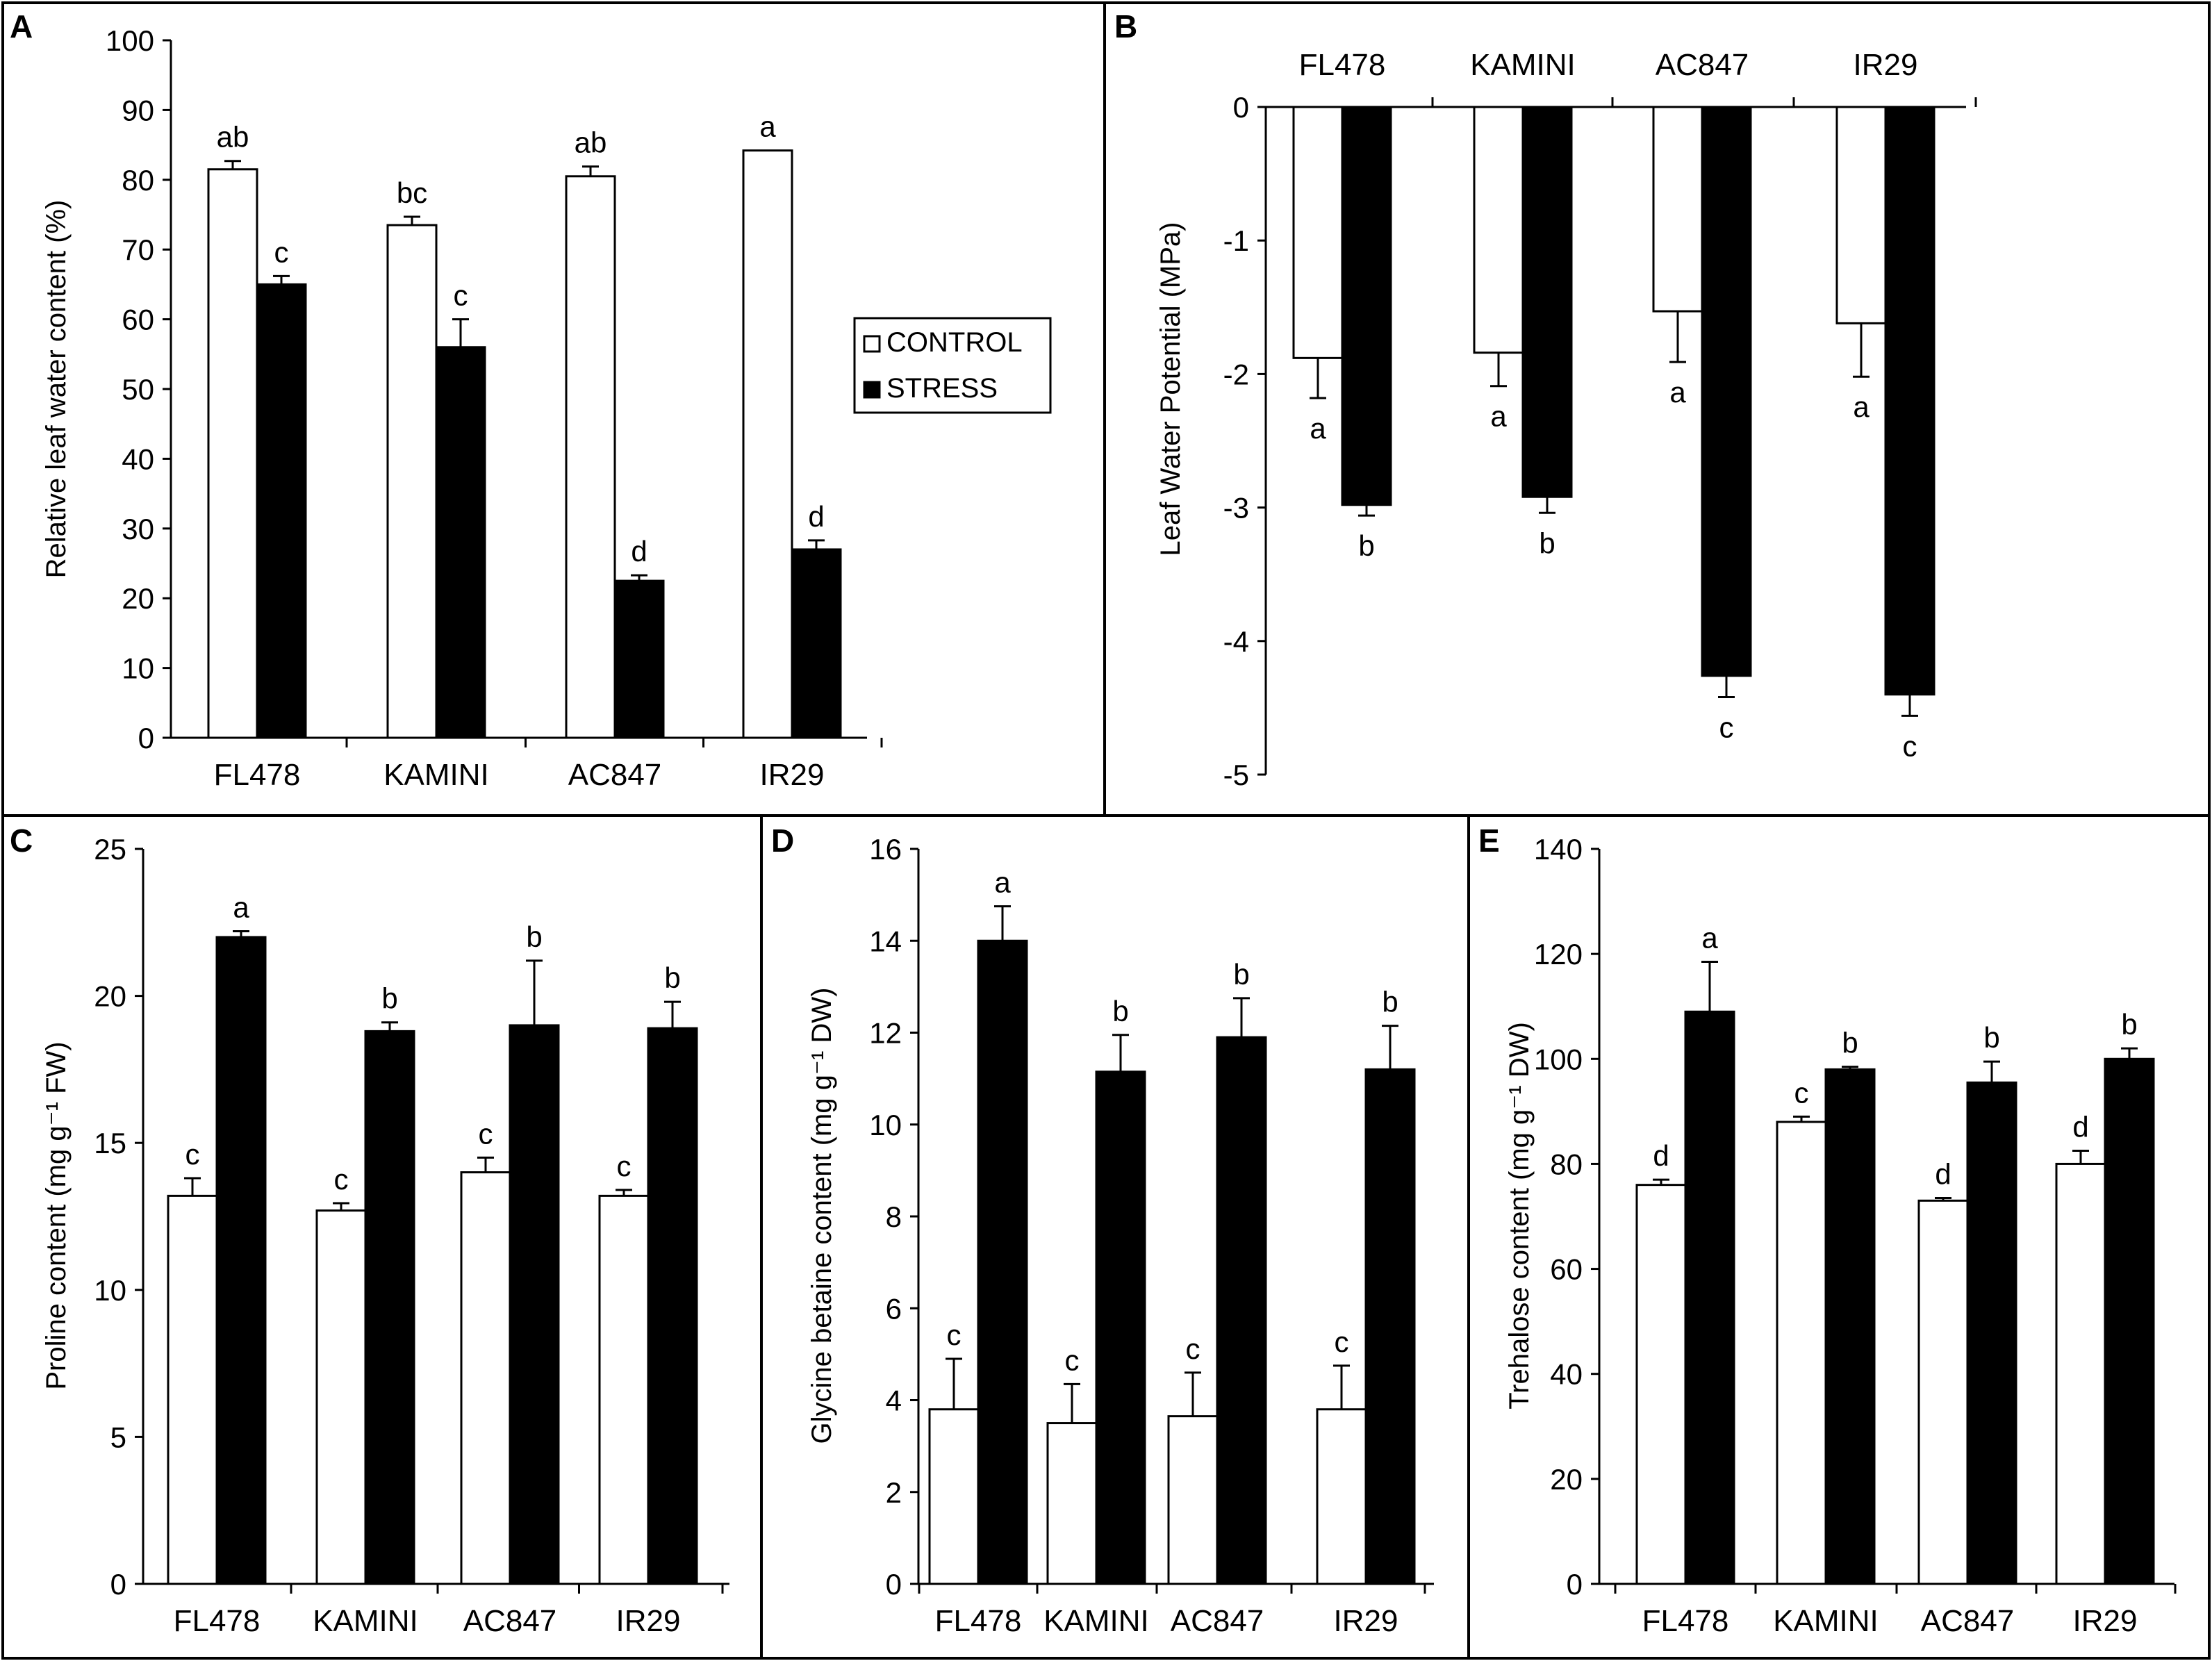 This screenshot has height=1661, width=2212. What do you see at coordinates (872, 344) in the screenshot?
I see `legend-swatch` at bounding box center [872, 344].